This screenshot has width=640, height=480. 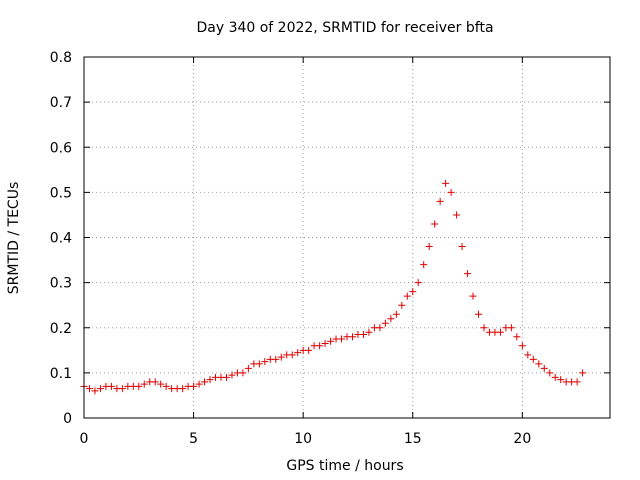 I want to click on x-tick-label: 15, so click(x=413, y=439).